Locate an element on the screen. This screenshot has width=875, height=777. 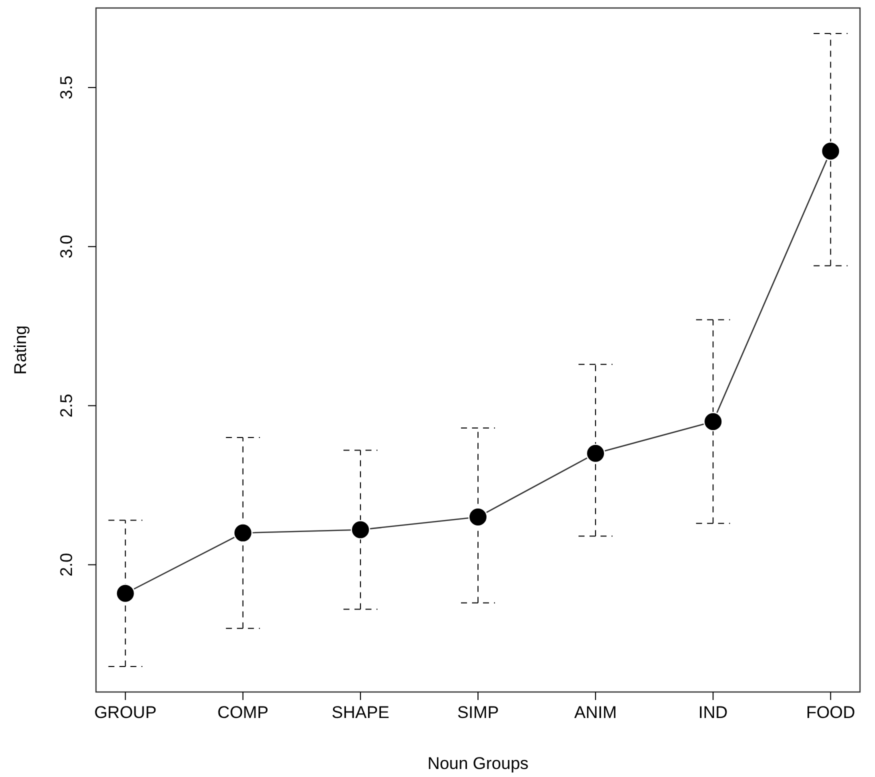
x-axis-title: Noun Groups is located at coordinates (478, 763).